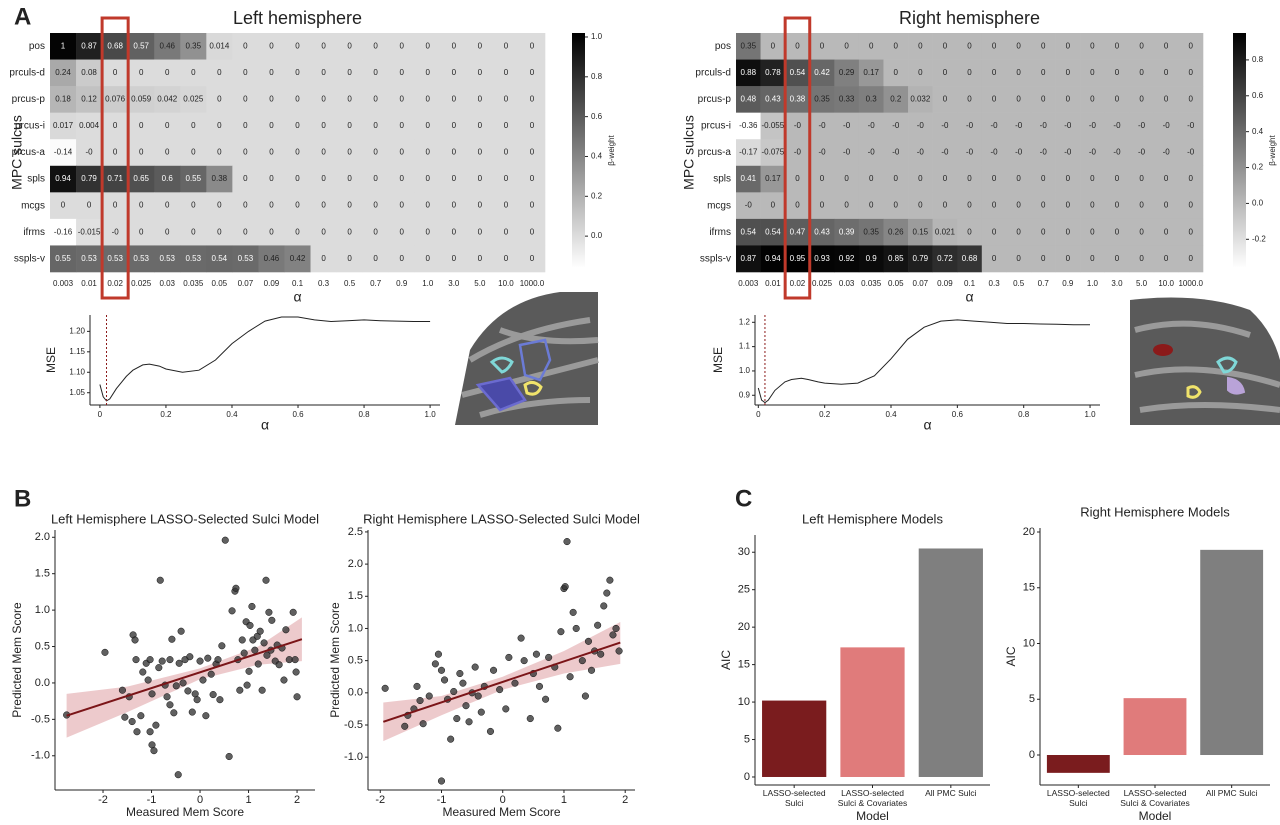  Describe the element at coordinates (297, 297) in the screenshot. I see `x-axis-label: α` at that location.